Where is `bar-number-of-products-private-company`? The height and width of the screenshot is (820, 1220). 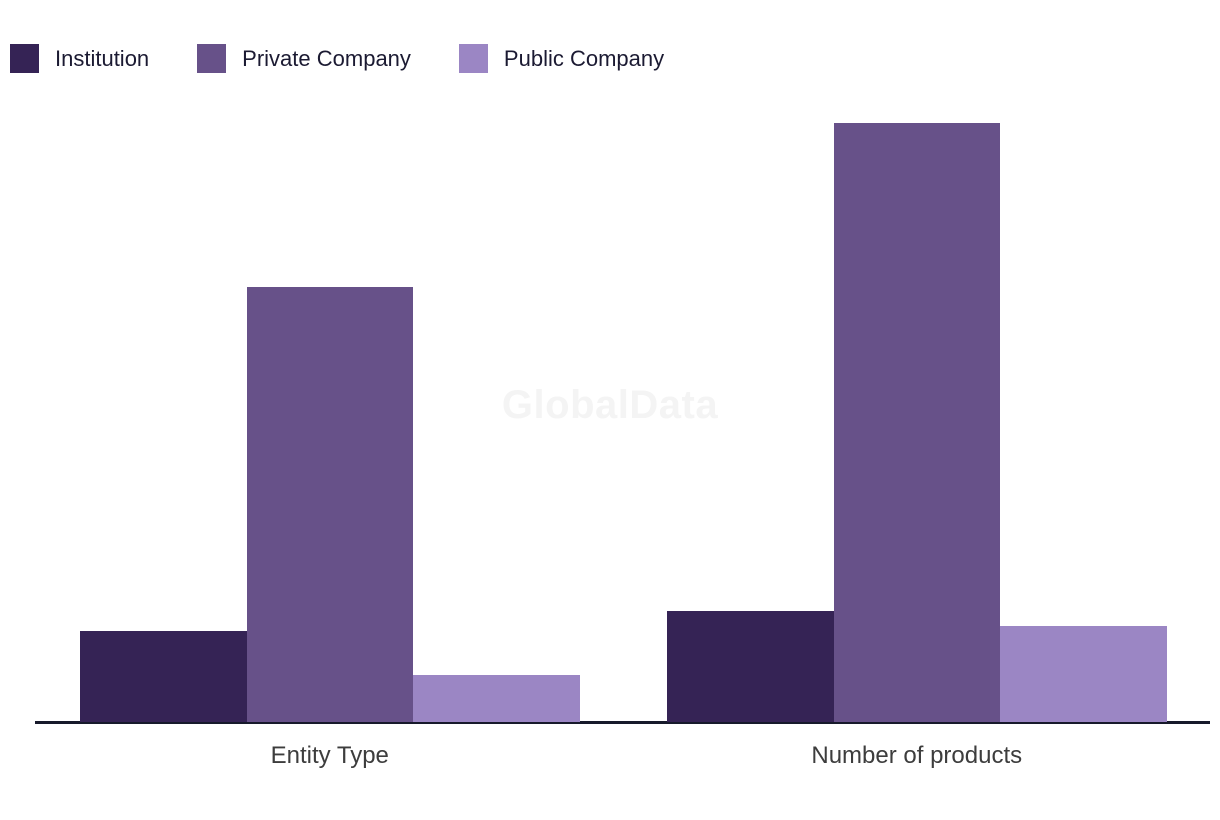 bar-number-of-products-private-company is located at coordinates (916, 422).